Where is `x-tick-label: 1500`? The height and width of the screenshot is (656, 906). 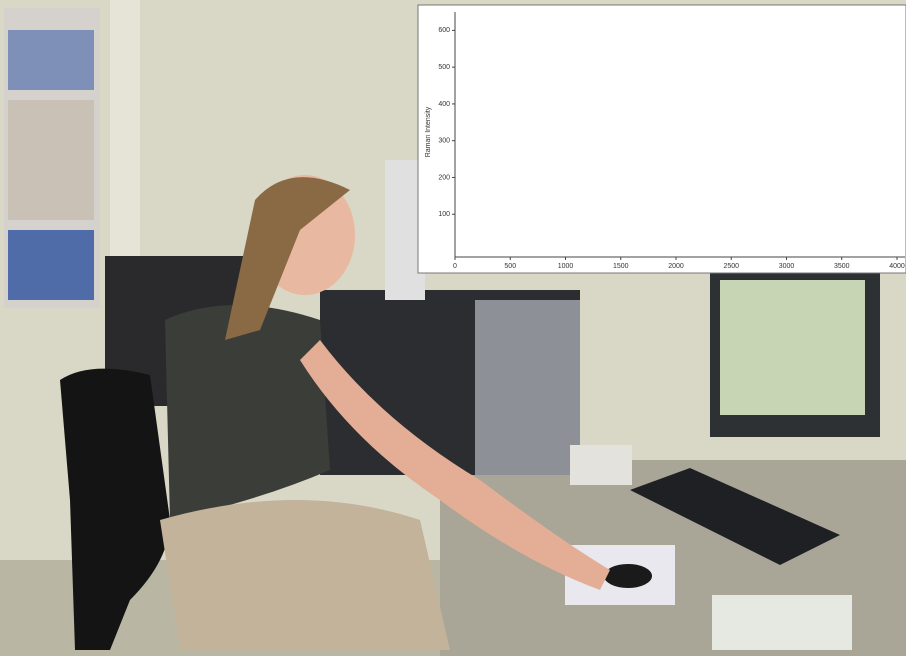 x-tick-label: 1500 is located at coordinates (621, 266).